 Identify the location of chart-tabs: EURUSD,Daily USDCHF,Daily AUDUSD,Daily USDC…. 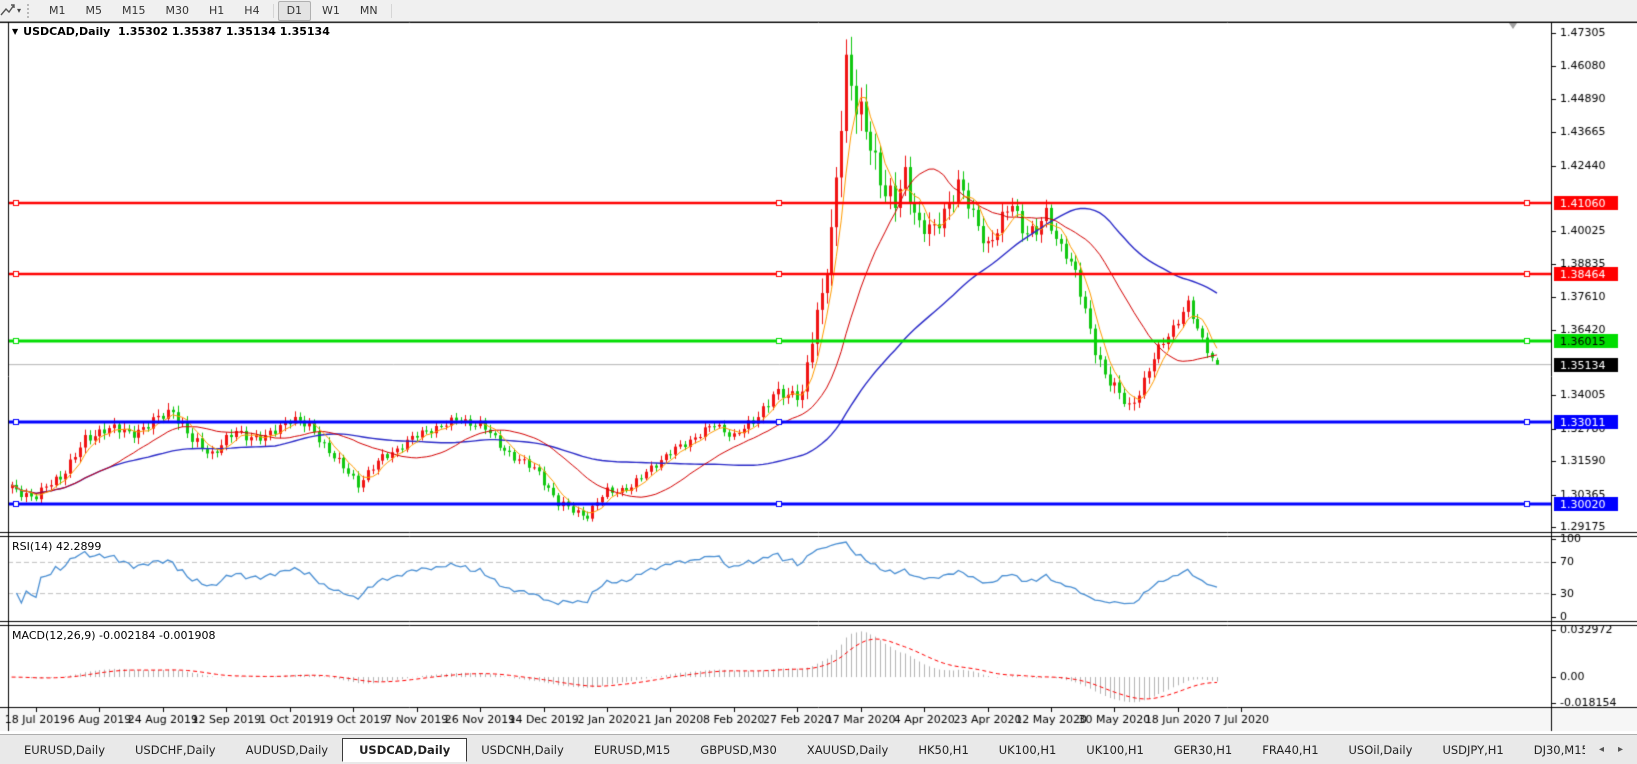
(792, 749).